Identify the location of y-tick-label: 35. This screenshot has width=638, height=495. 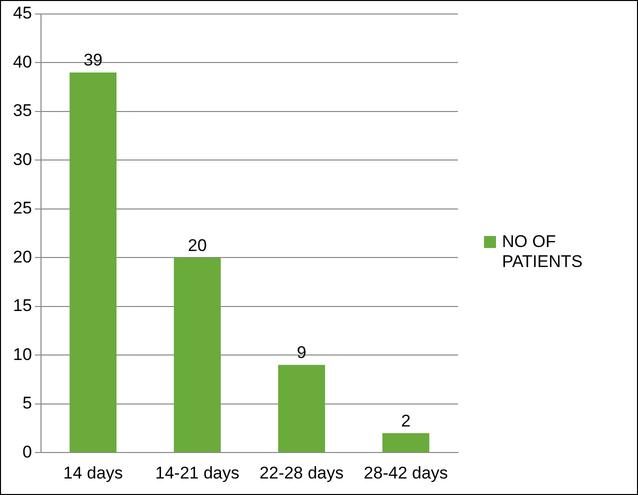
(22, 110).